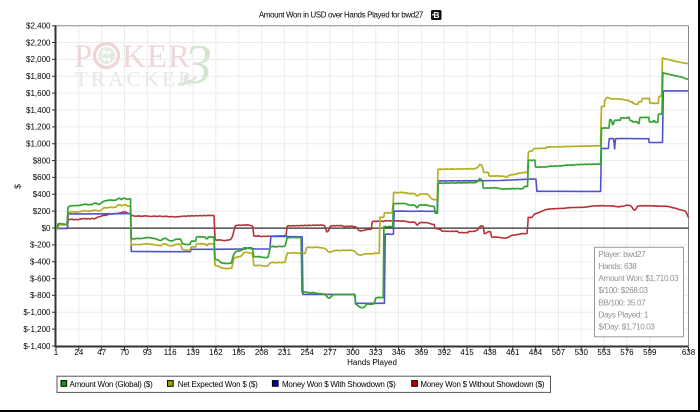  I want to click on svg-text: Hands Played, so click(372, 362).